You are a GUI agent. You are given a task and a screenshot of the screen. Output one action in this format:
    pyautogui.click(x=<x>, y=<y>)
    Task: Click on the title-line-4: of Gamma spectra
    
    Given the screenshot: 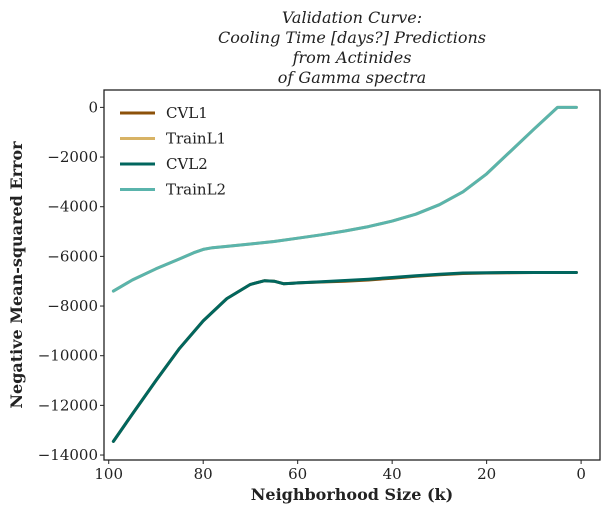 What is the action you would take?
    pyautogui.click(x=352, y=77)
    